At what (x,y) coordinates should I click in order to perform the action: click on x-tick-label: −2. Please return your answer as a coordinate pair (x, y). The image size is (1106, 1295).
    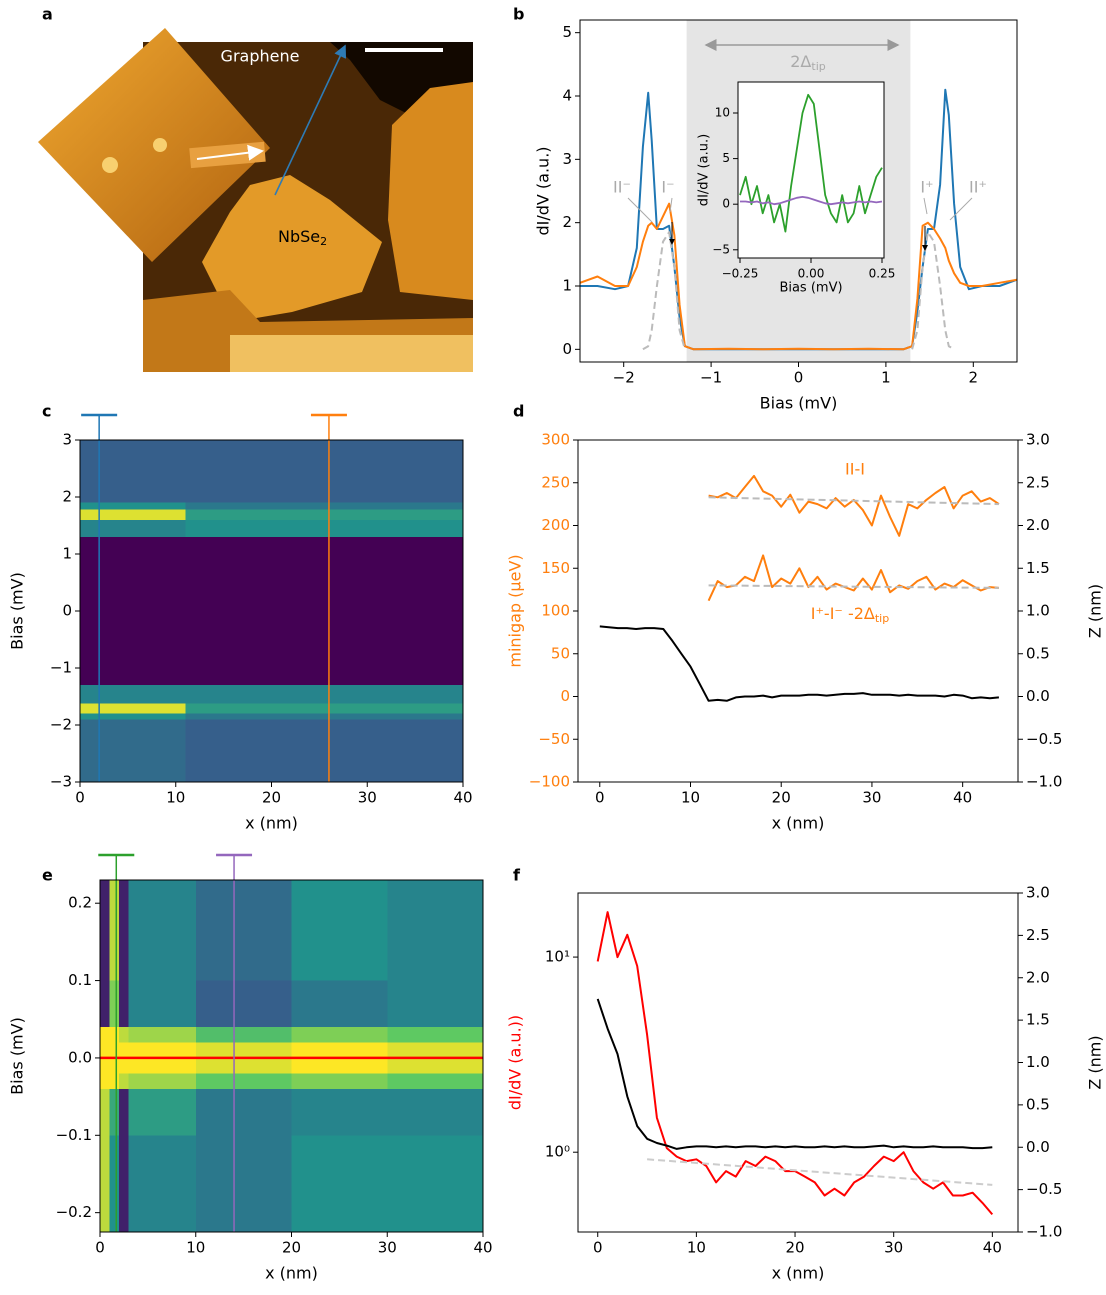
    Looking at the image, I should click on (624, 378).